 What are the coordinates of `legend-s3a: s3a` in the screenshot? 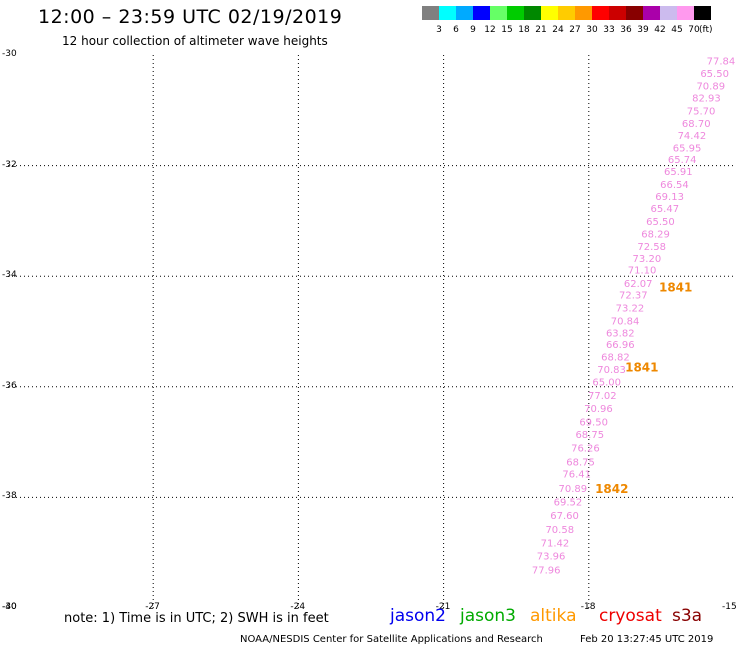 It's located at (687, 616).